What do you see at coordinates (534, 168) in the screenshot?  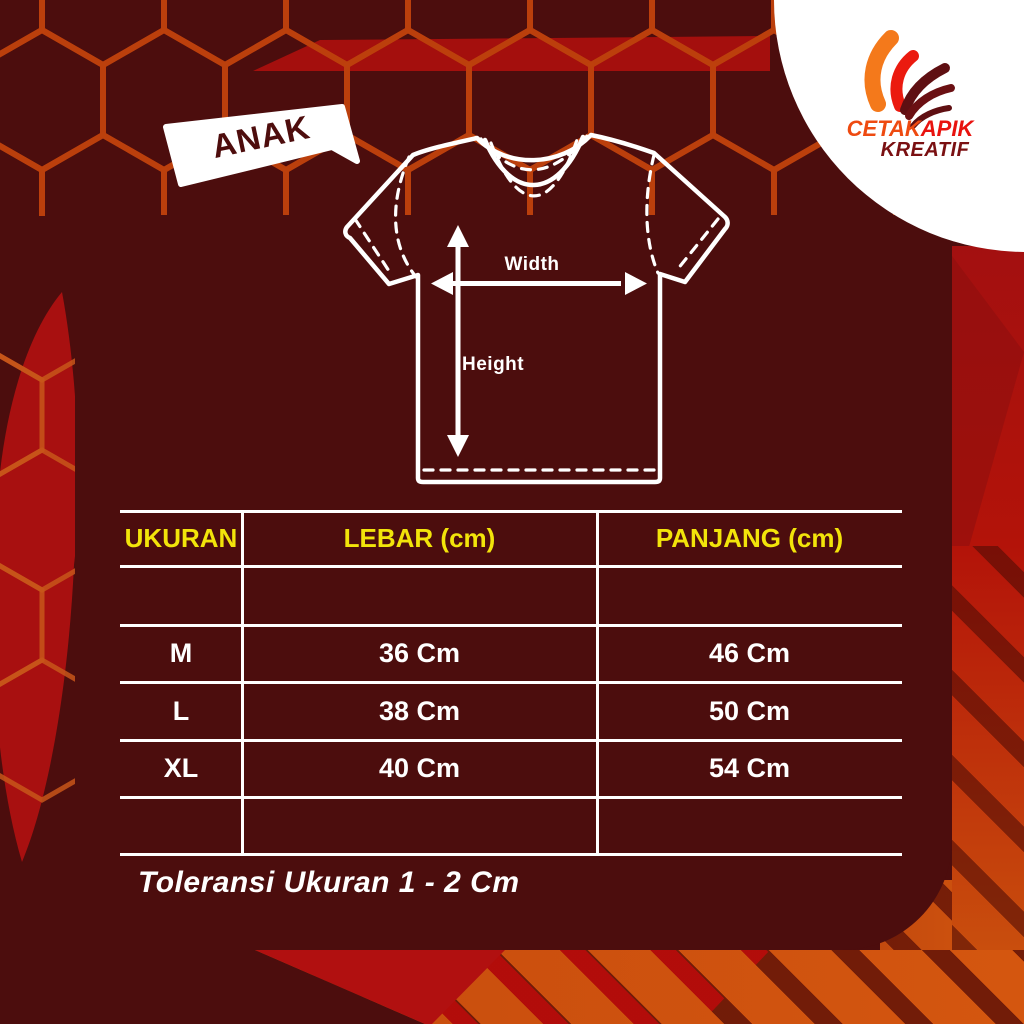 I see `collar-seam-lower` at bounding box center [534, 168].